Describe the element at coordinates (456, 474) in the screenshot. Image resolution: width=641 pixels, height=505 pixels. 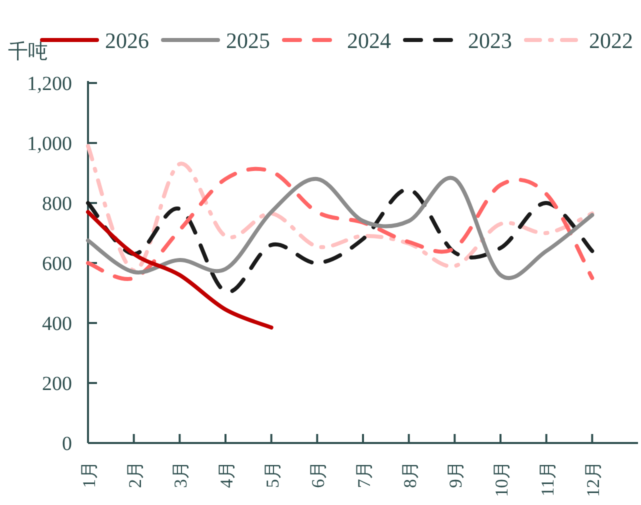
I see `x-tick-label: 9月` at that location.